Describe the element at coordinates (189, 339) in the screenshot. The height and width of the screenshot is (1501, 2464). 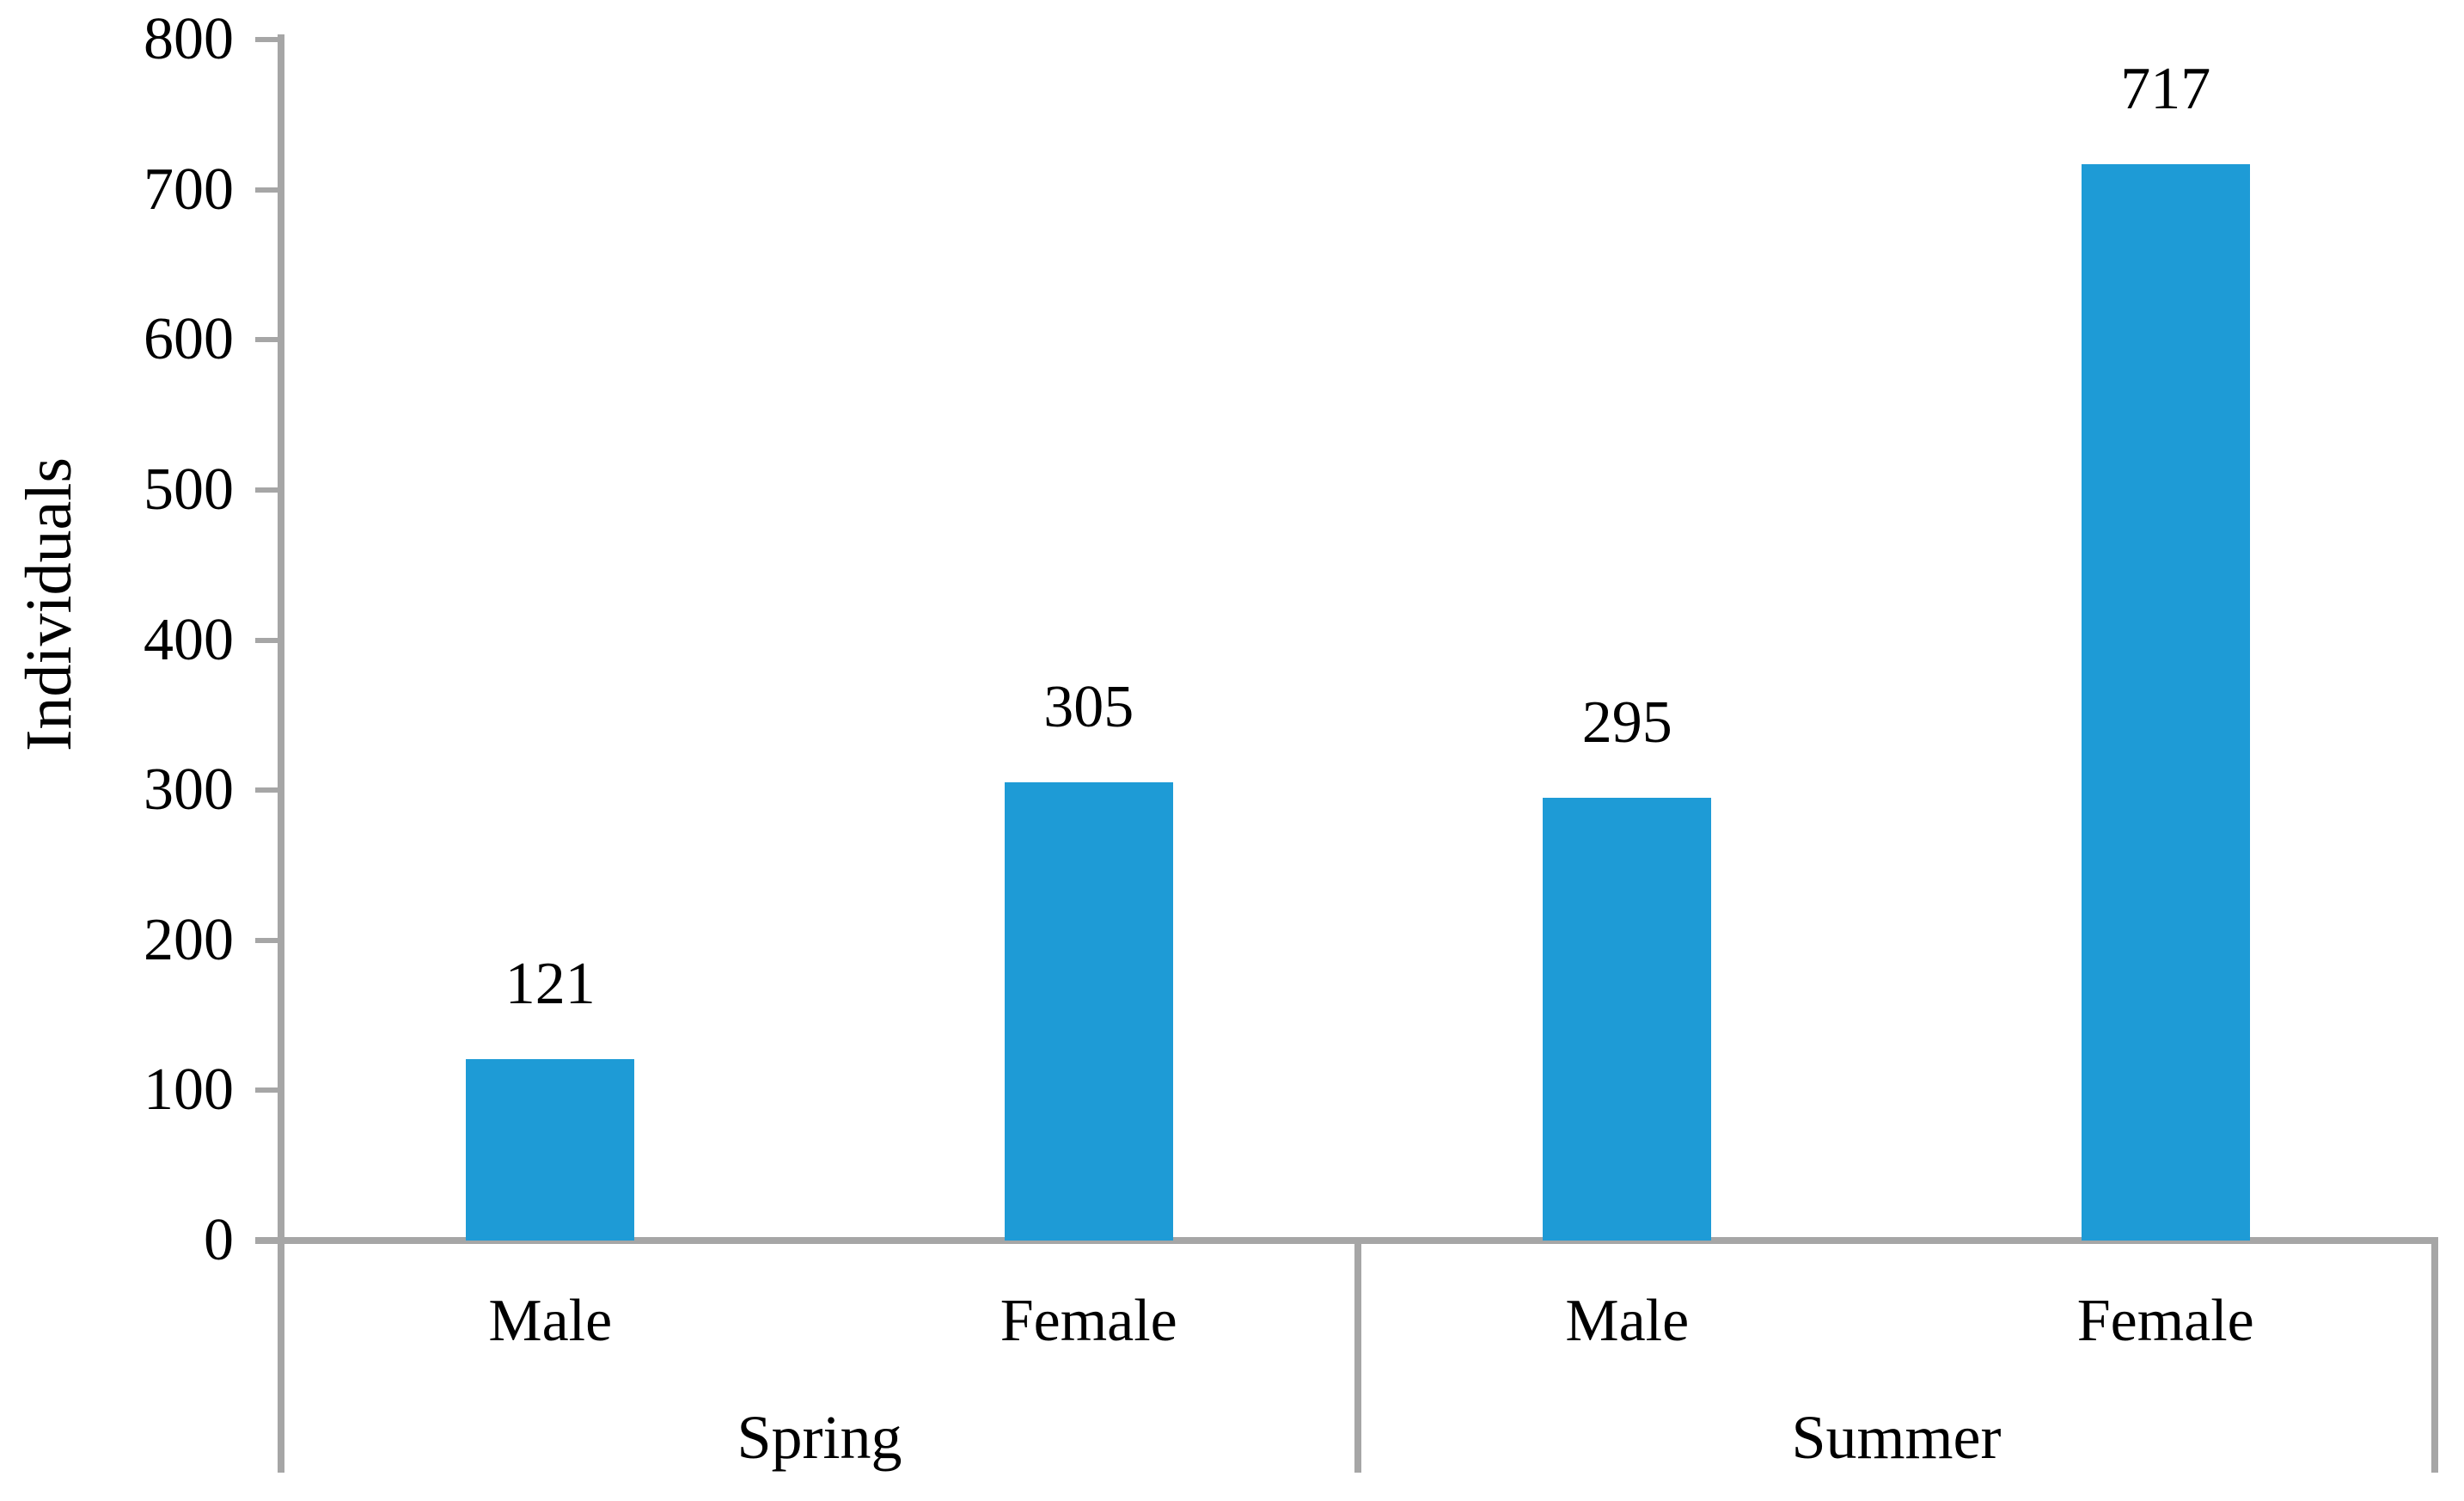
I see `y-tick-label: 600` at that location.